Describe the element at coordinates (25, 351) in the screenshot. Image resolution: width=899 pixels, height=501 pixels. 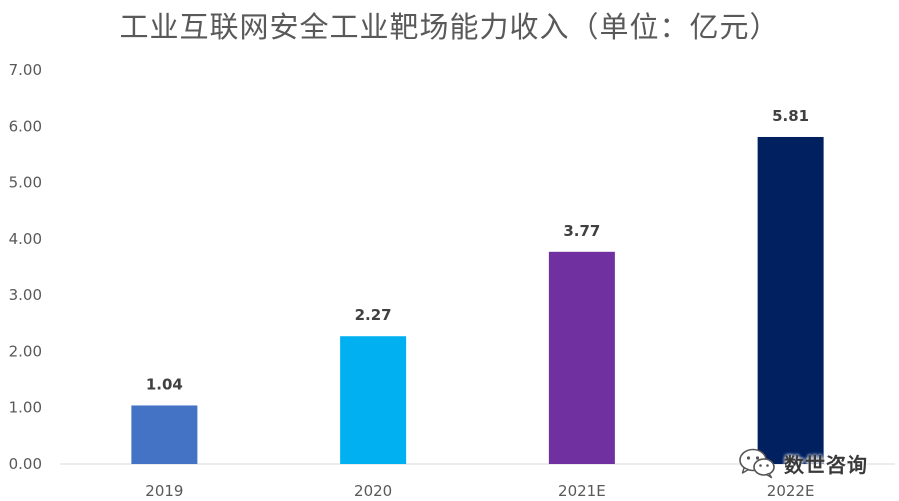
I see `y-tick-label: 2.00` at that location.